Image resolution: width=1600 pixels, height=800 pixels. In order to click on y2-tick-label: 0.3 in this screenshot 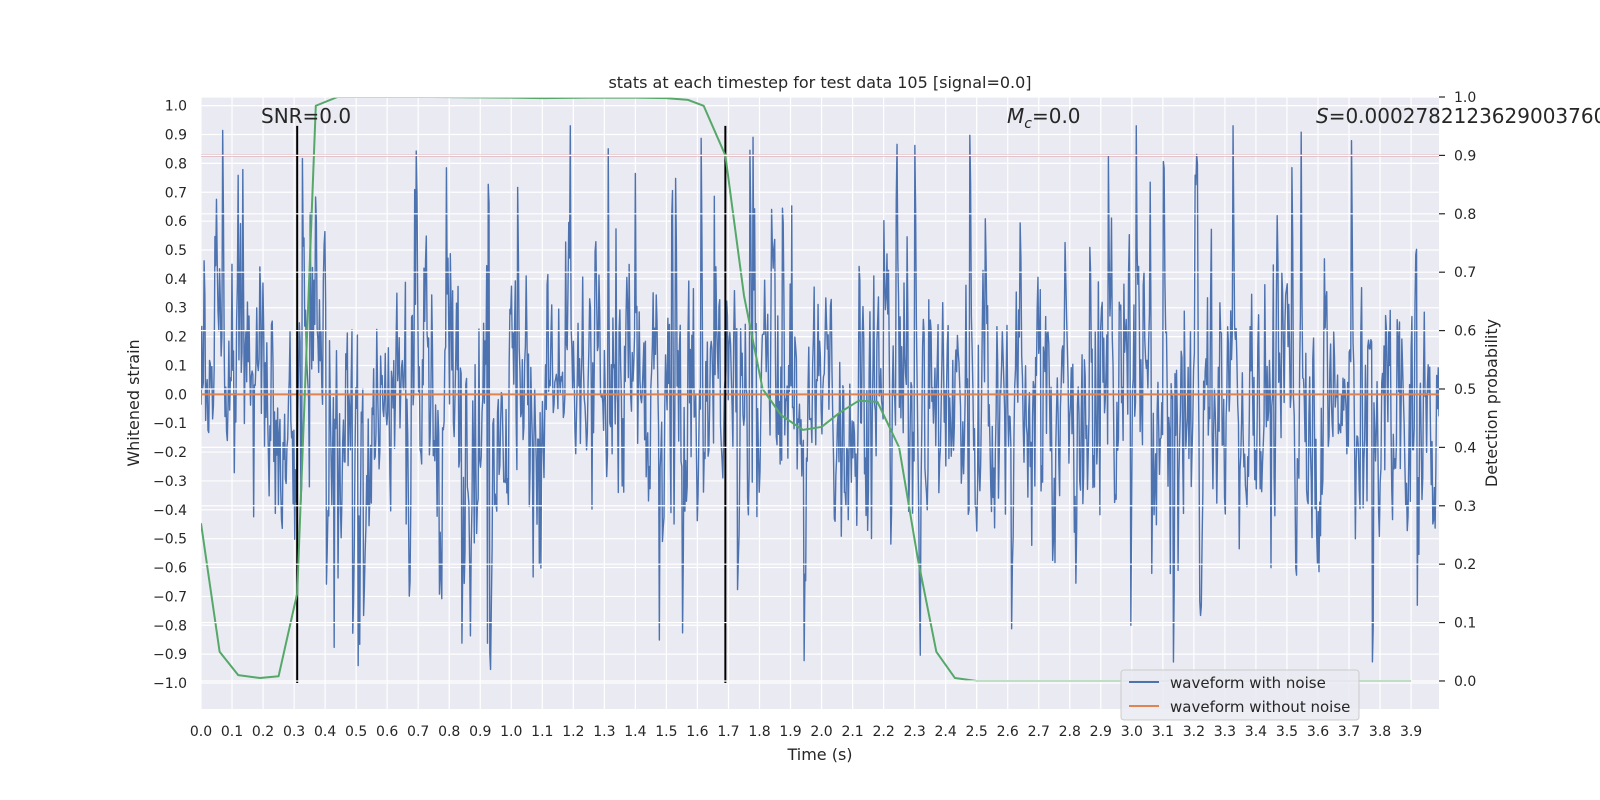, I will do `click(1465, 507)`.